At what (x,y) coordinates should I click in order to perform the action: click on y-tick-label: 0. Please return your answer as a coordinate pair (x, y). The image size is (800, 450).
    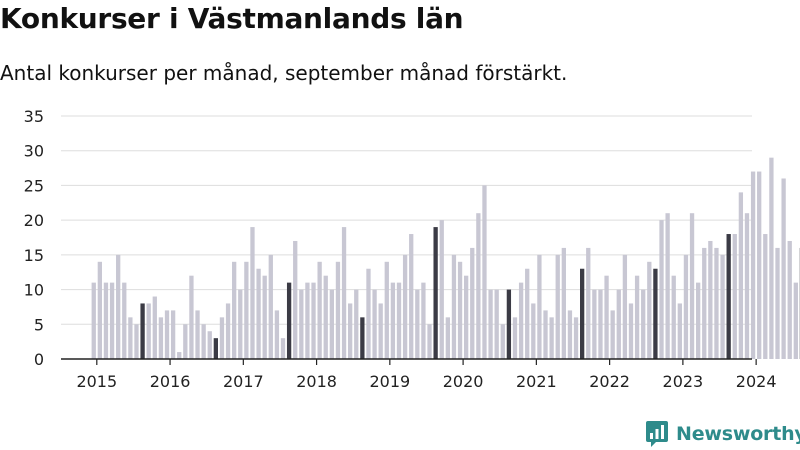
    Looking at the image, I should click on (39, 359).